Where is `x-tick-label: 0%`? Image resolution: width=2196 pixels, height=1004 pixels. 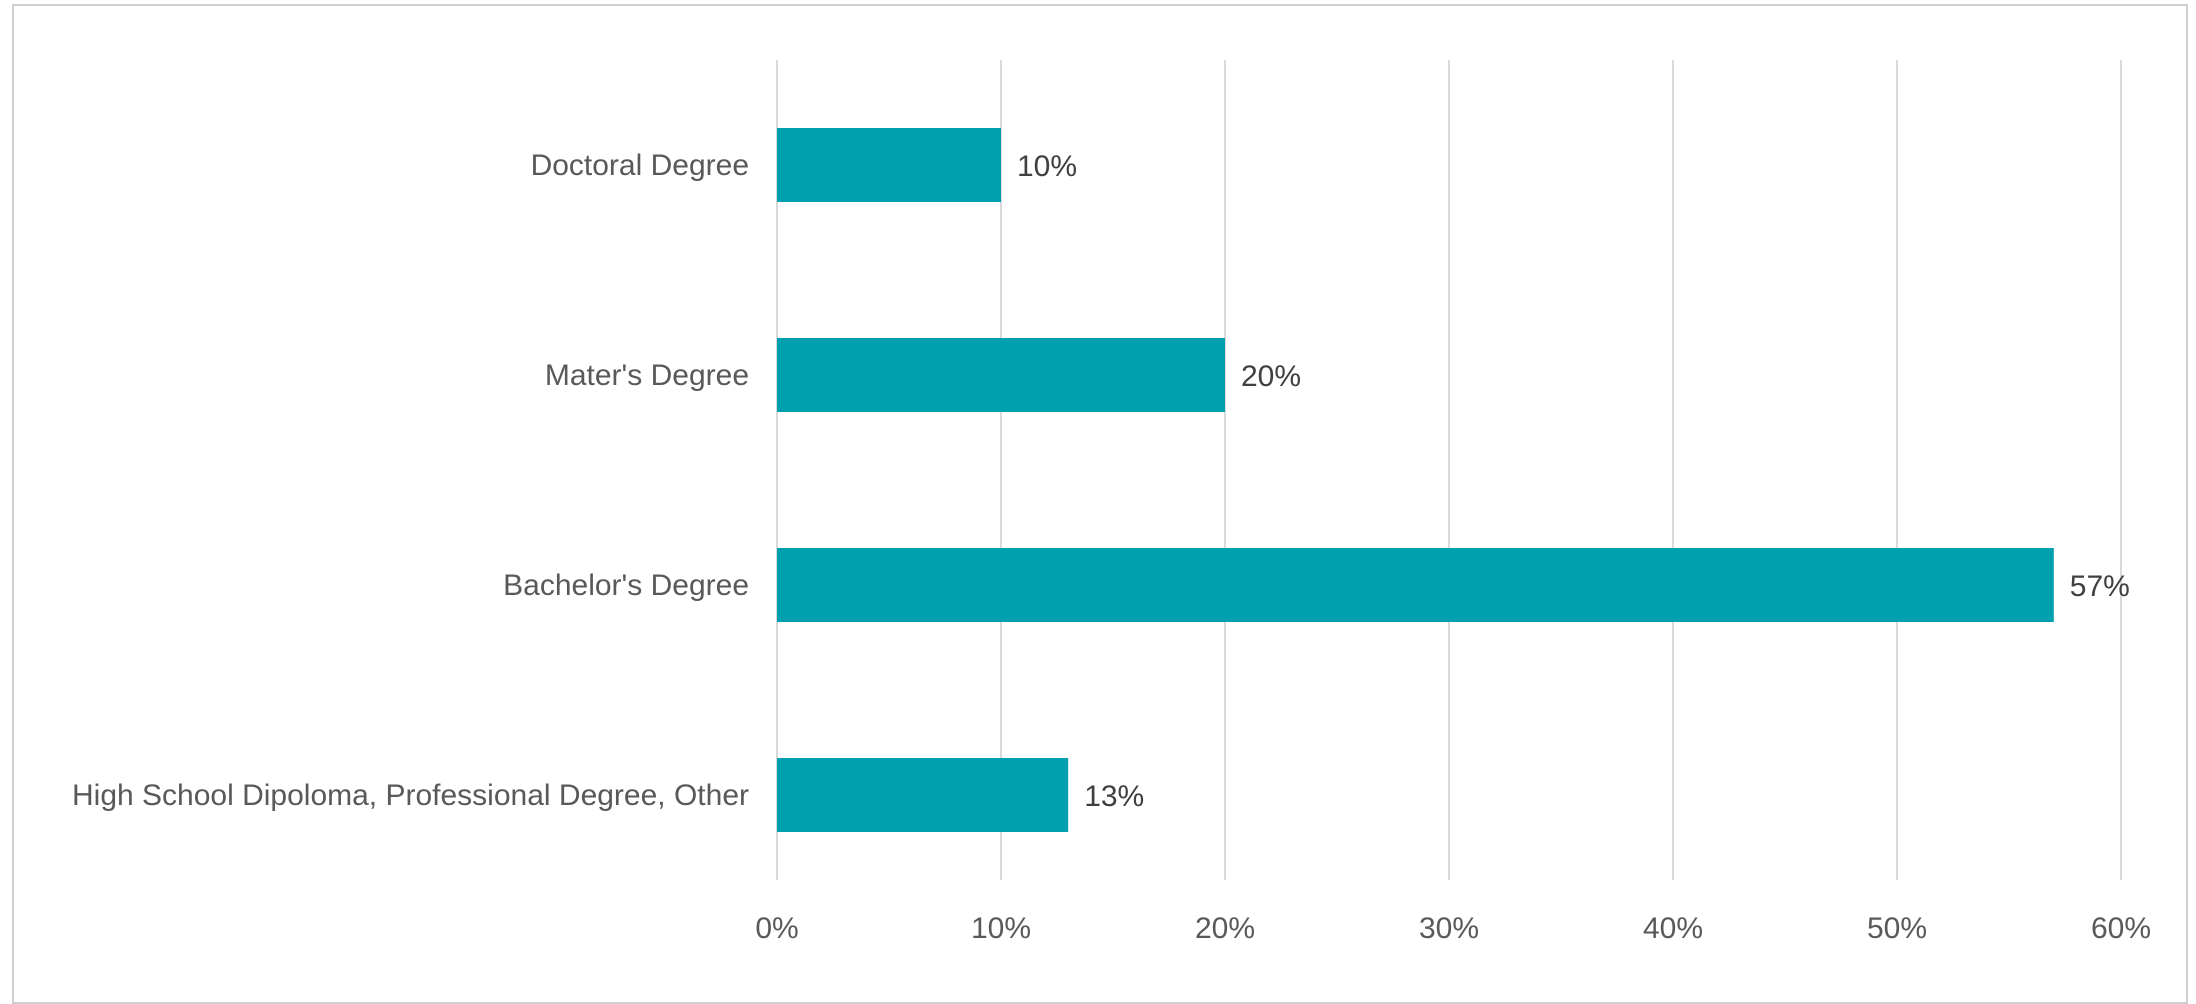 x-tick-label: 0% is located at coordinates (776, 928).